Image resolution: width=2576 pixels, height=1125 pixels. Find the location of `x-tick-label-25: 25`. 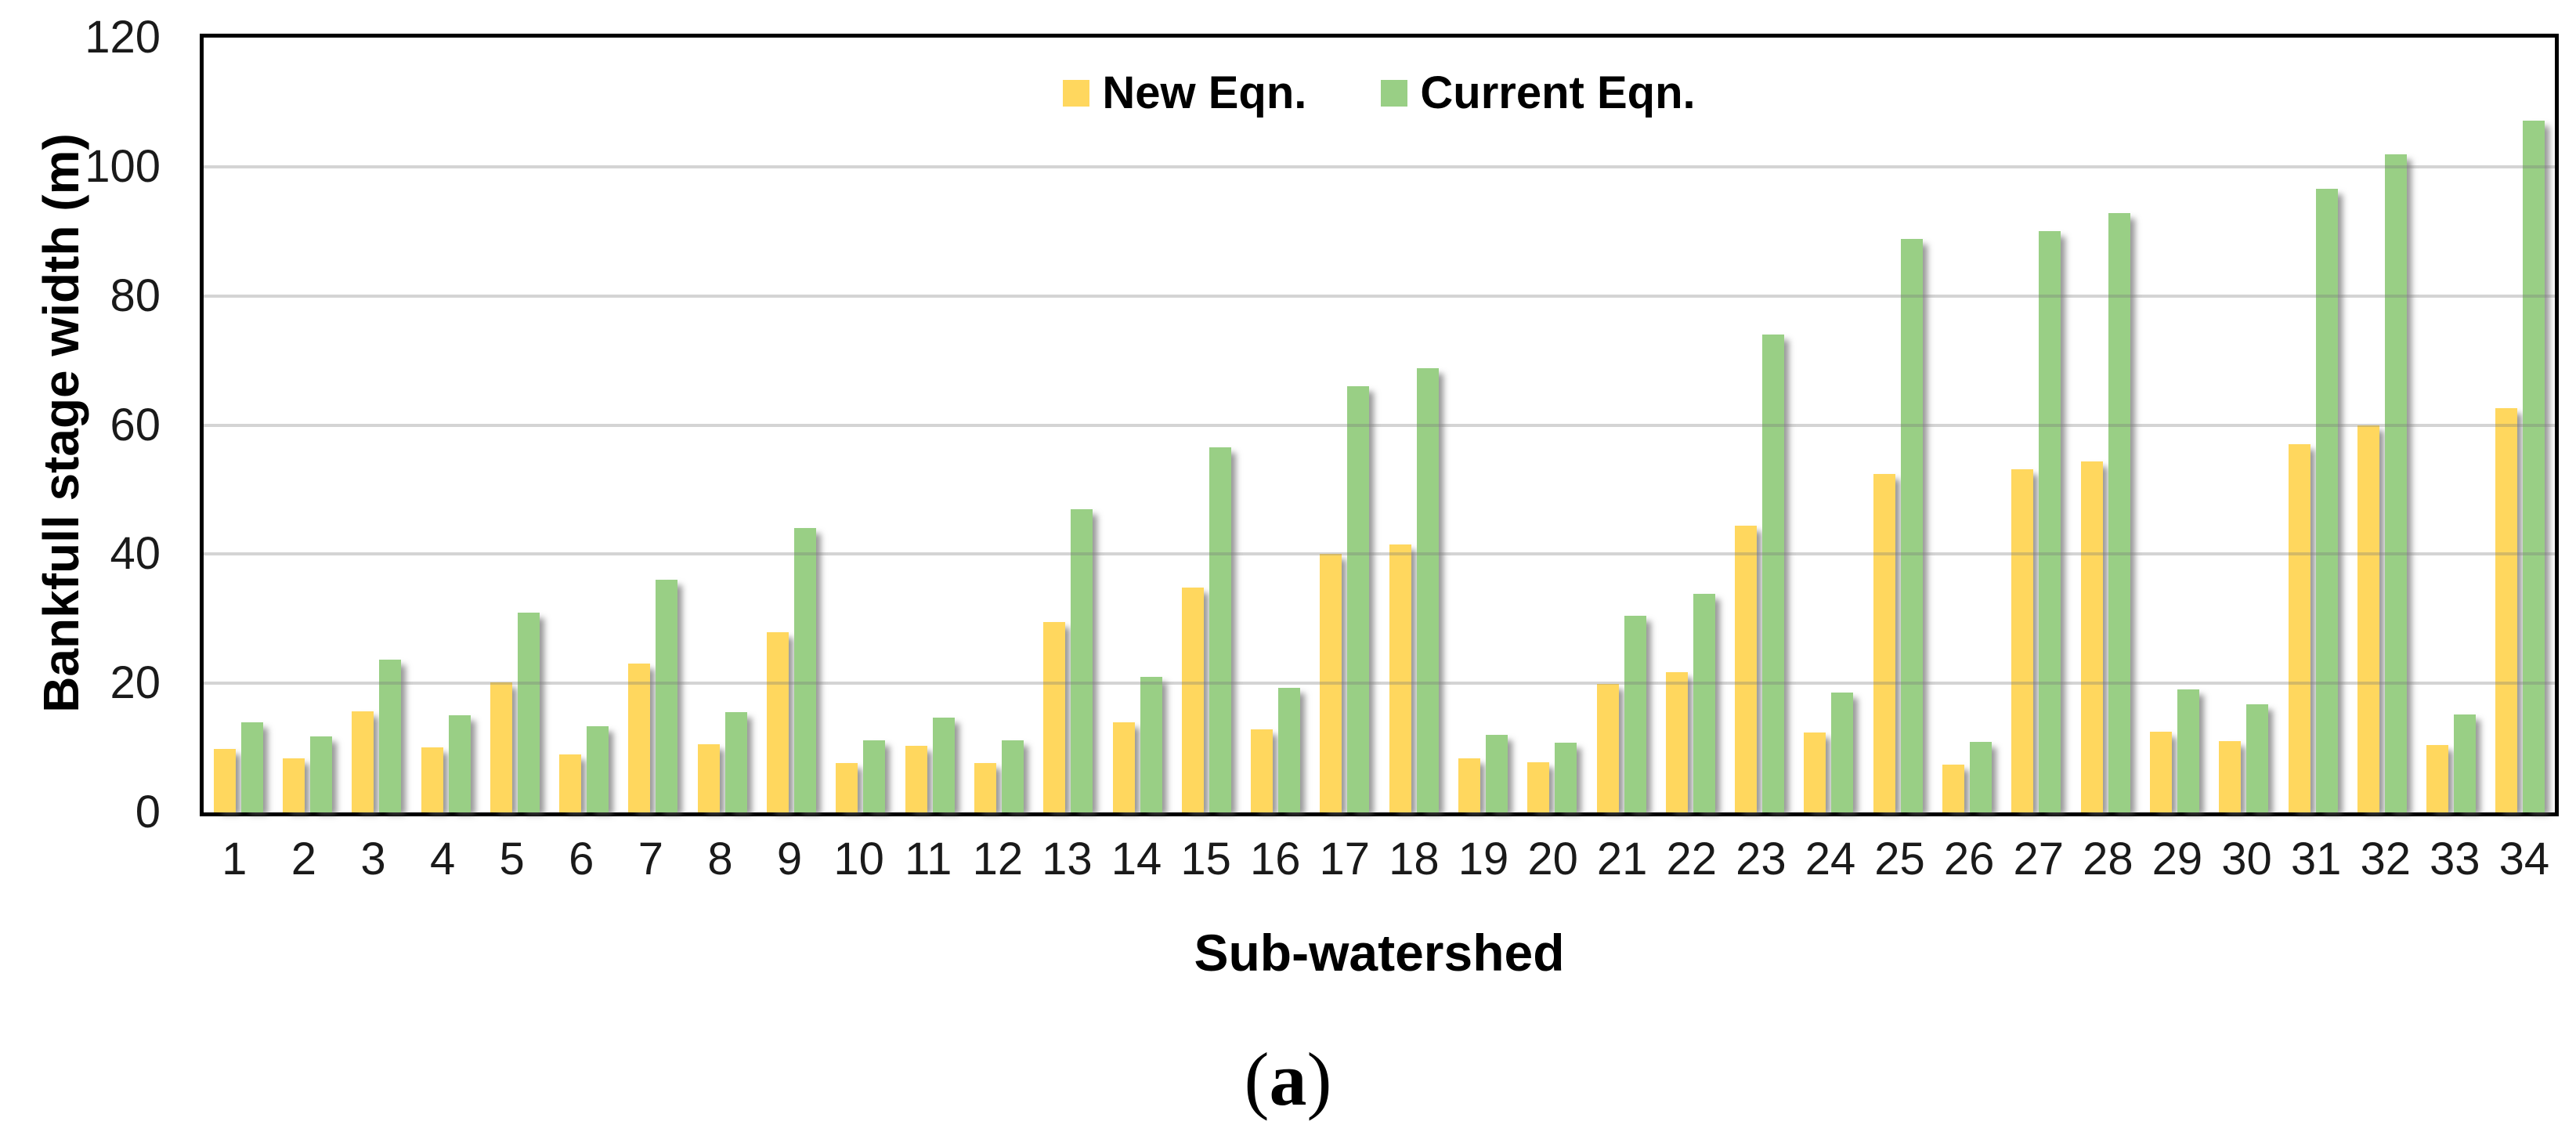

x-tick-label-25: 25 is located at coordinates (1899, 859).